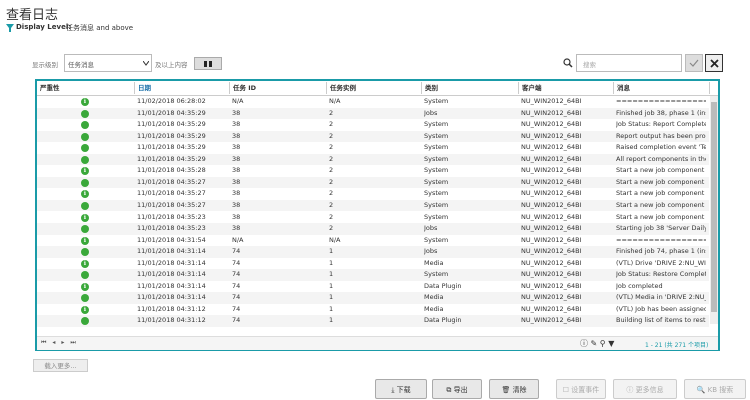 The image size is (750, 400). I want to click on scroll-thumb, so click(714, 207).